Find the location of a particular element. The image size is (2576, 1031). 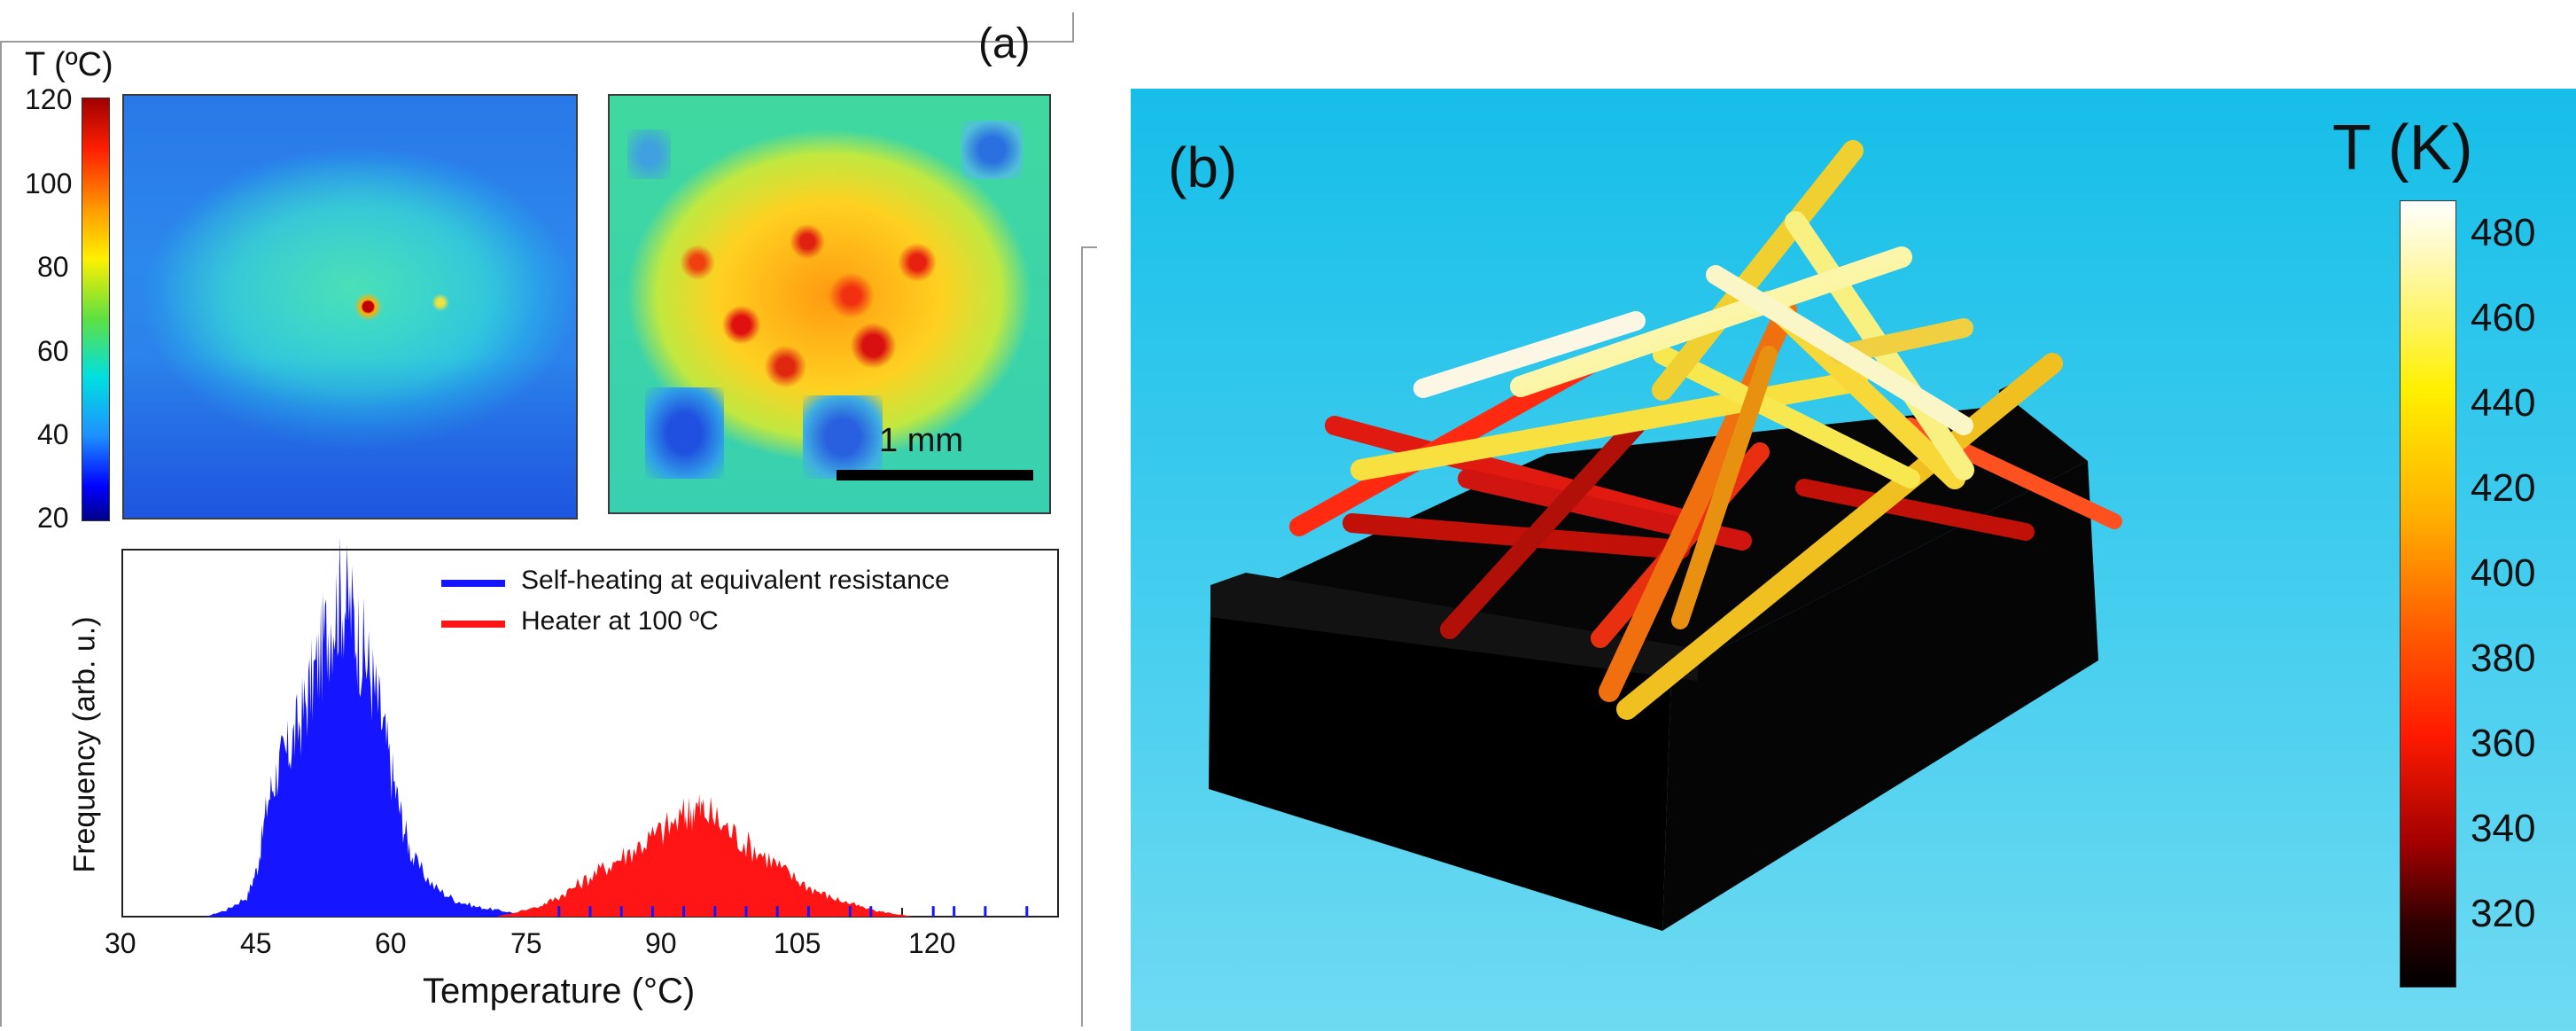

colorbar-a-tick-60: 60 is located at coordinates (53, 351).